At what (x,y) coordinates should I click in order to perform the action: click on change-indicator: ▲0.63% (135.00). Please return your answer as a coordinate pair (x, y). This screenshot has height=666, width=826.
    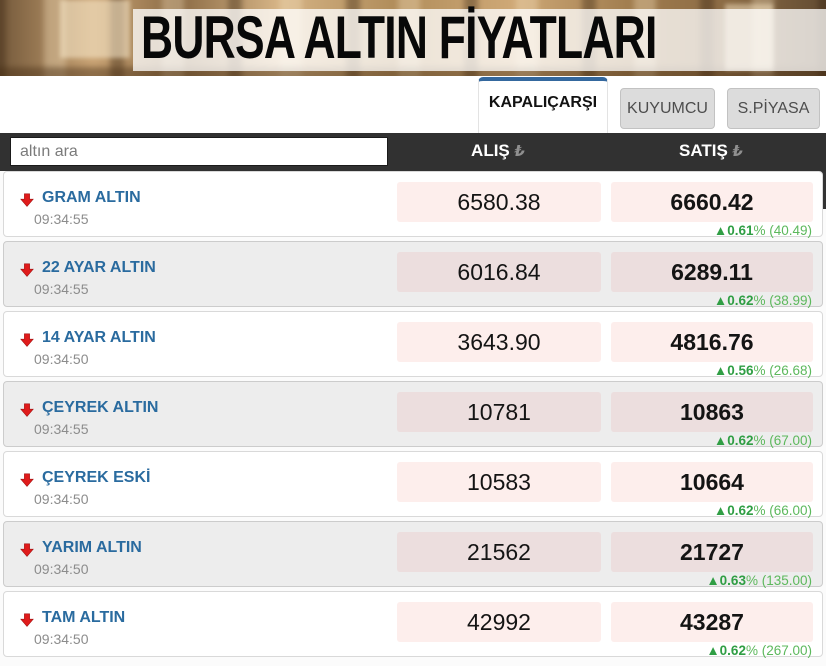
    Looking at the image, I should click on (759, 580).